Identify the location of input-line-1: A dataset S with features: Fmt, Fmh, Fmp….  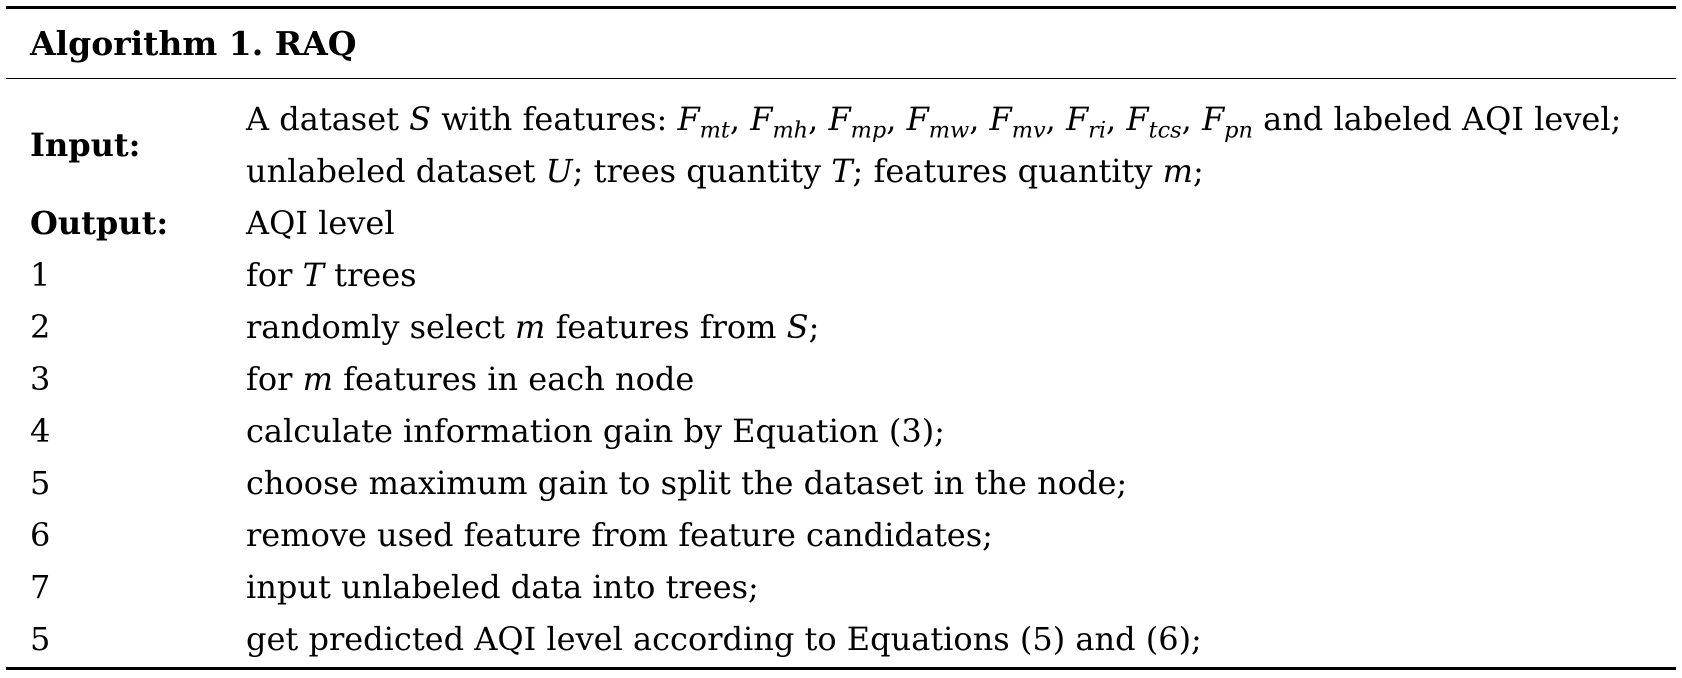
(961, 119).